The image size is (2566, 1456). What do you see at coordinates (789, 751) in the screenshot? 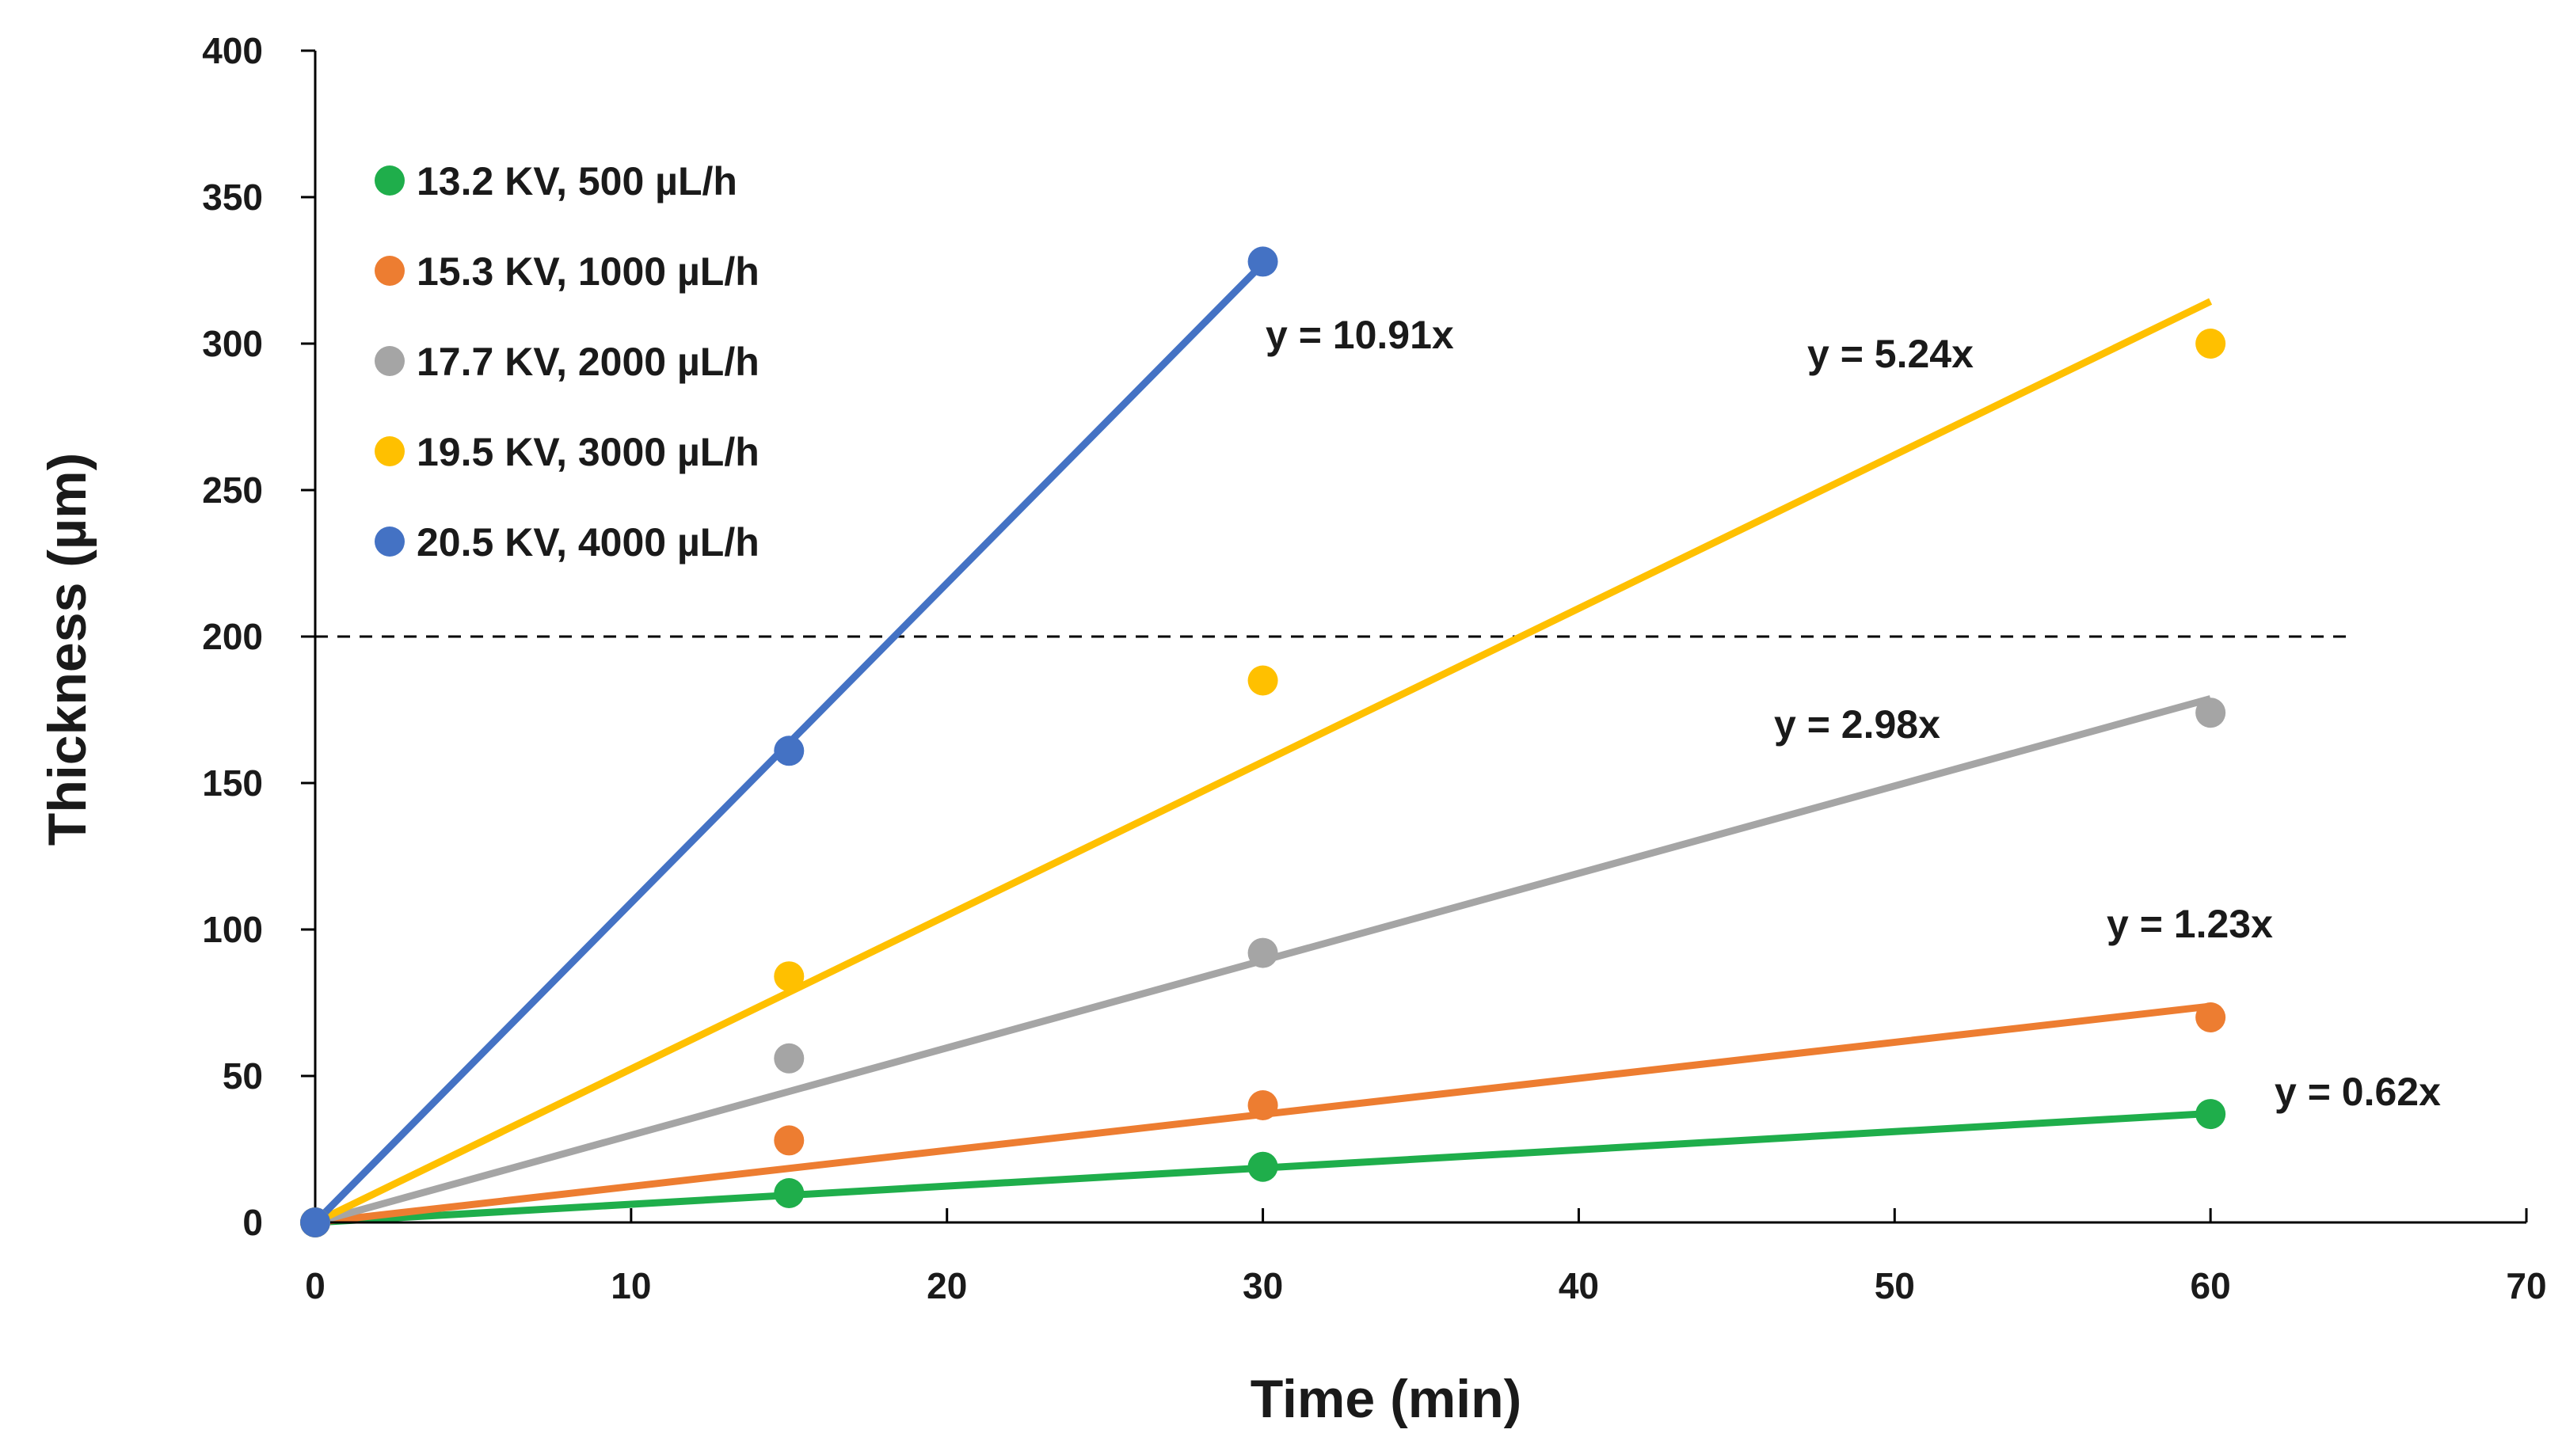
I see `data-point-20-5-kv-4000-l-h-x15` at bounding box center [789, 751].